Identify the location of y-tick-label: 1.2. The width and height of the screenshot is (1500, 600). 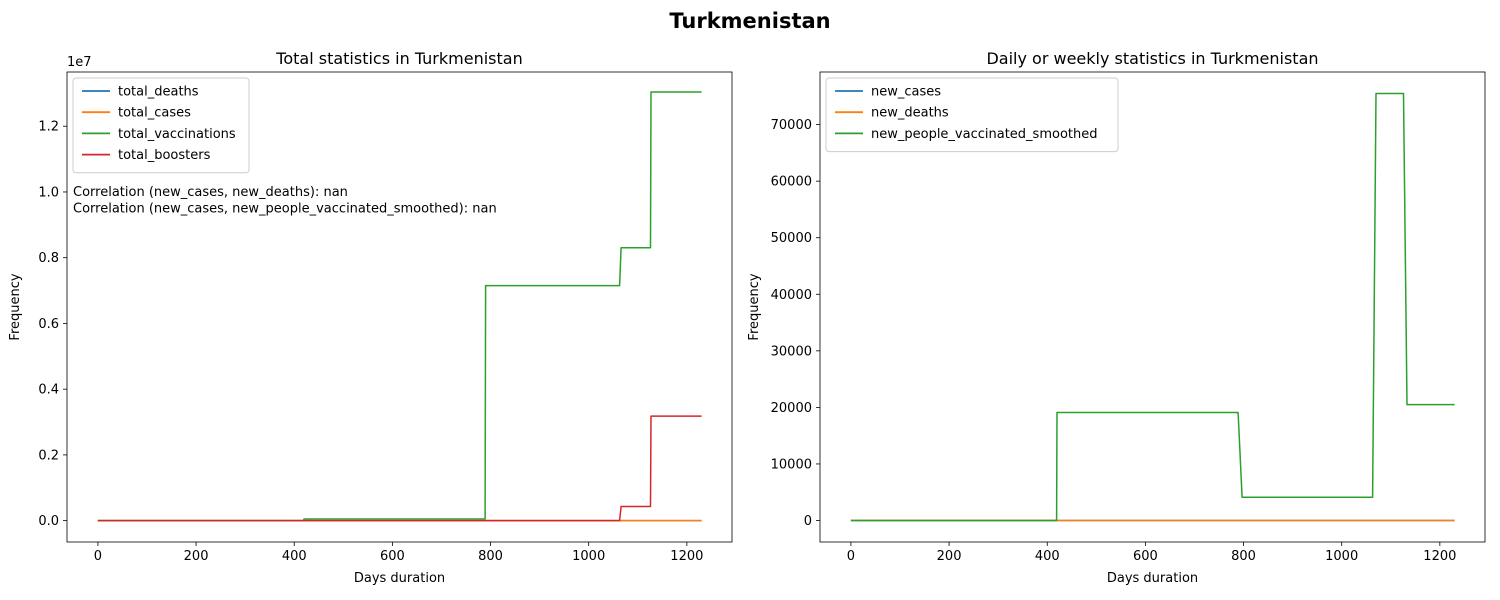
(48, 127).